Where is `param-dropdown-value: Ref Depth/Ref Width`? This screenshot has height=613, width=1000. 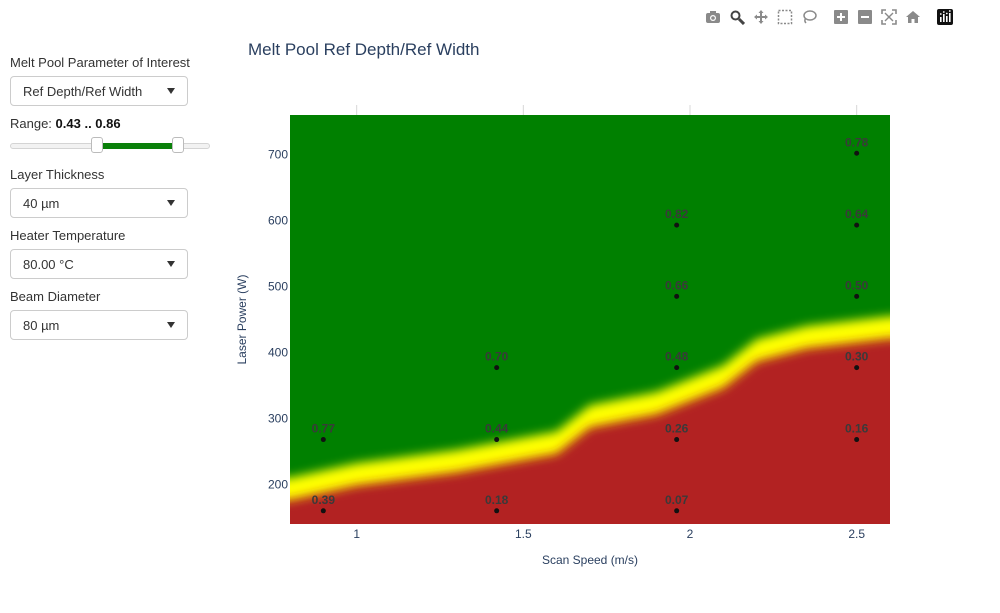
param-dropdown-value: Ref Depth/Ref Width is located at coordinates (83, 91).